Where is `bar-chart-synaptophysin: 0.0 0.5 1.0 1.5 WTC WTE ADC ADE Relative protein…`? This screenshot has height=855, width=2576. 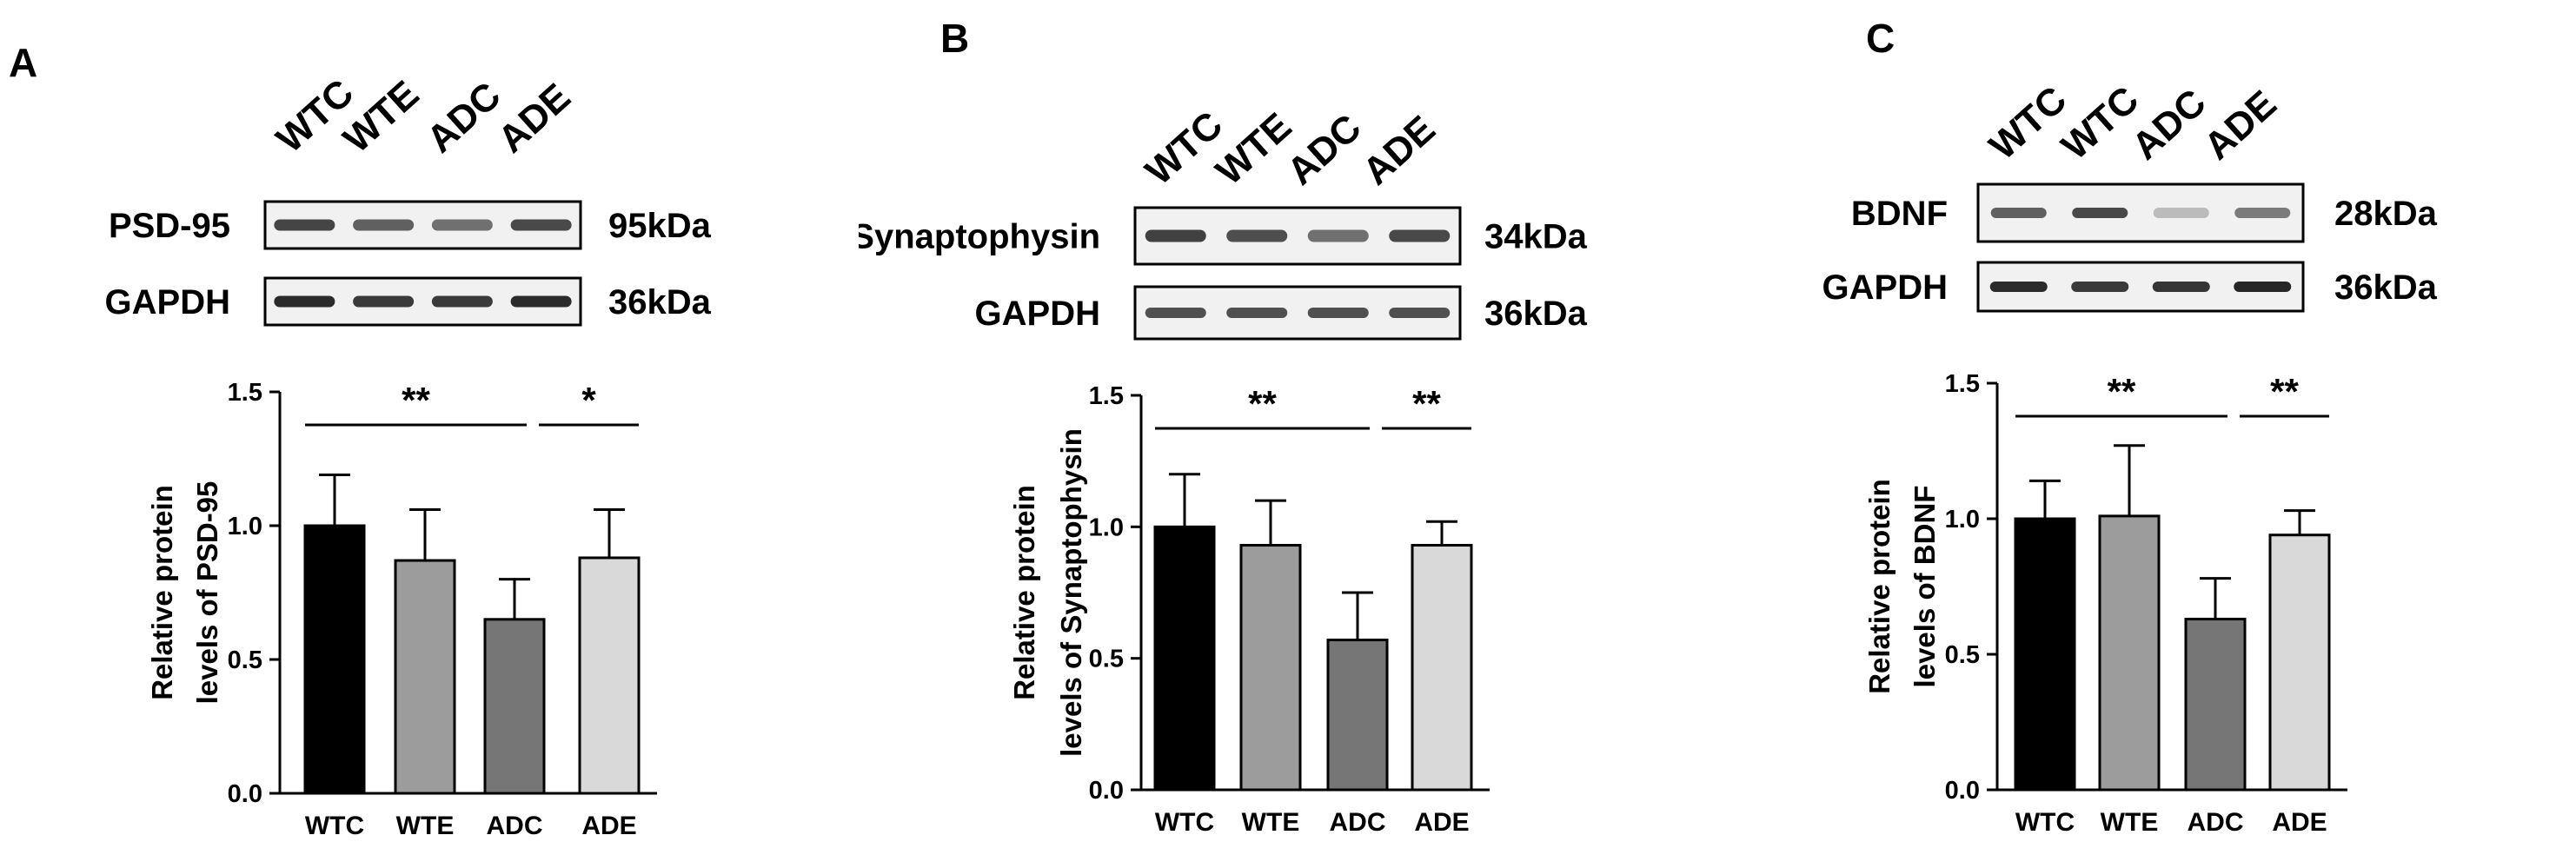 bar-chart-synaptophysin: 0.0 0.5 1.0 1.5 WTC WTE ADC ADE Relative protein… is located at coordinates (1249, 609).